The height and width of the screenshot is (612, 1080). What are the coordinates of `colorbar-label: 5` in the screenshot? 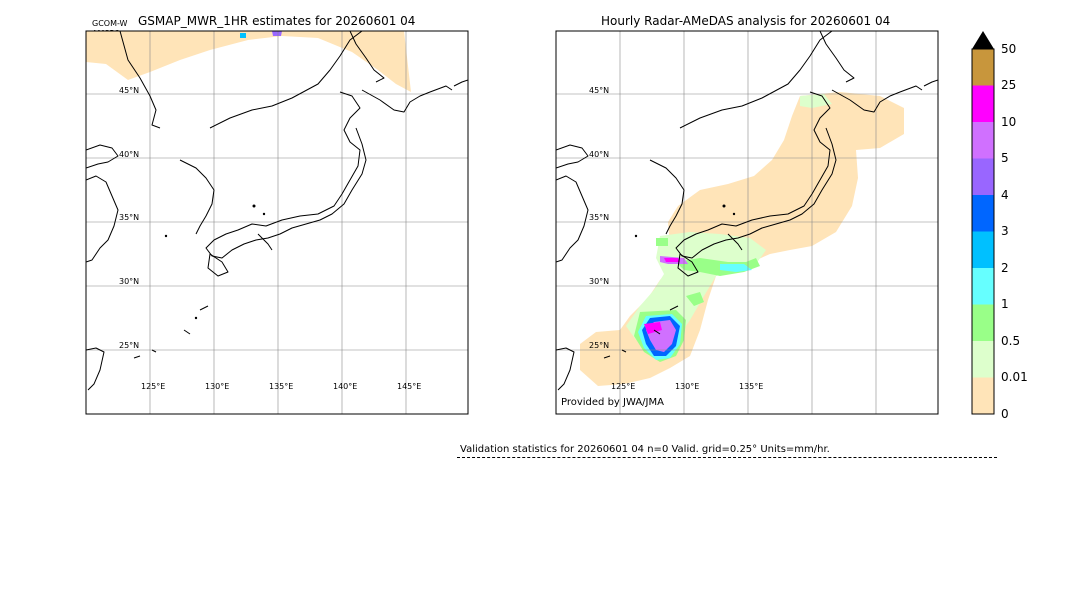 It's located at (1005, 158).